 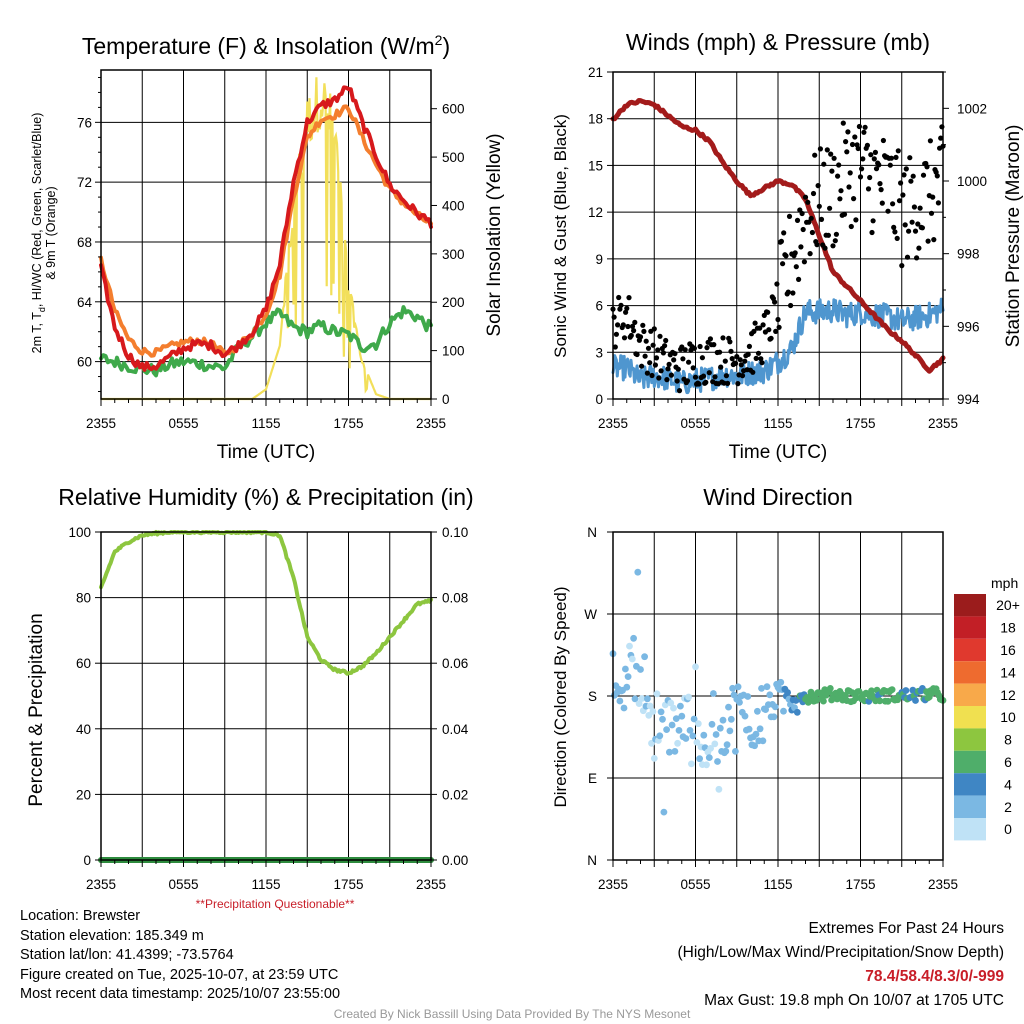 What do you see at coordinates (266, 45) in the screenshot?
I see `temp-panel-title: Temperature (F) & Insolation (W/m2)` at bounding box center [266, 45].